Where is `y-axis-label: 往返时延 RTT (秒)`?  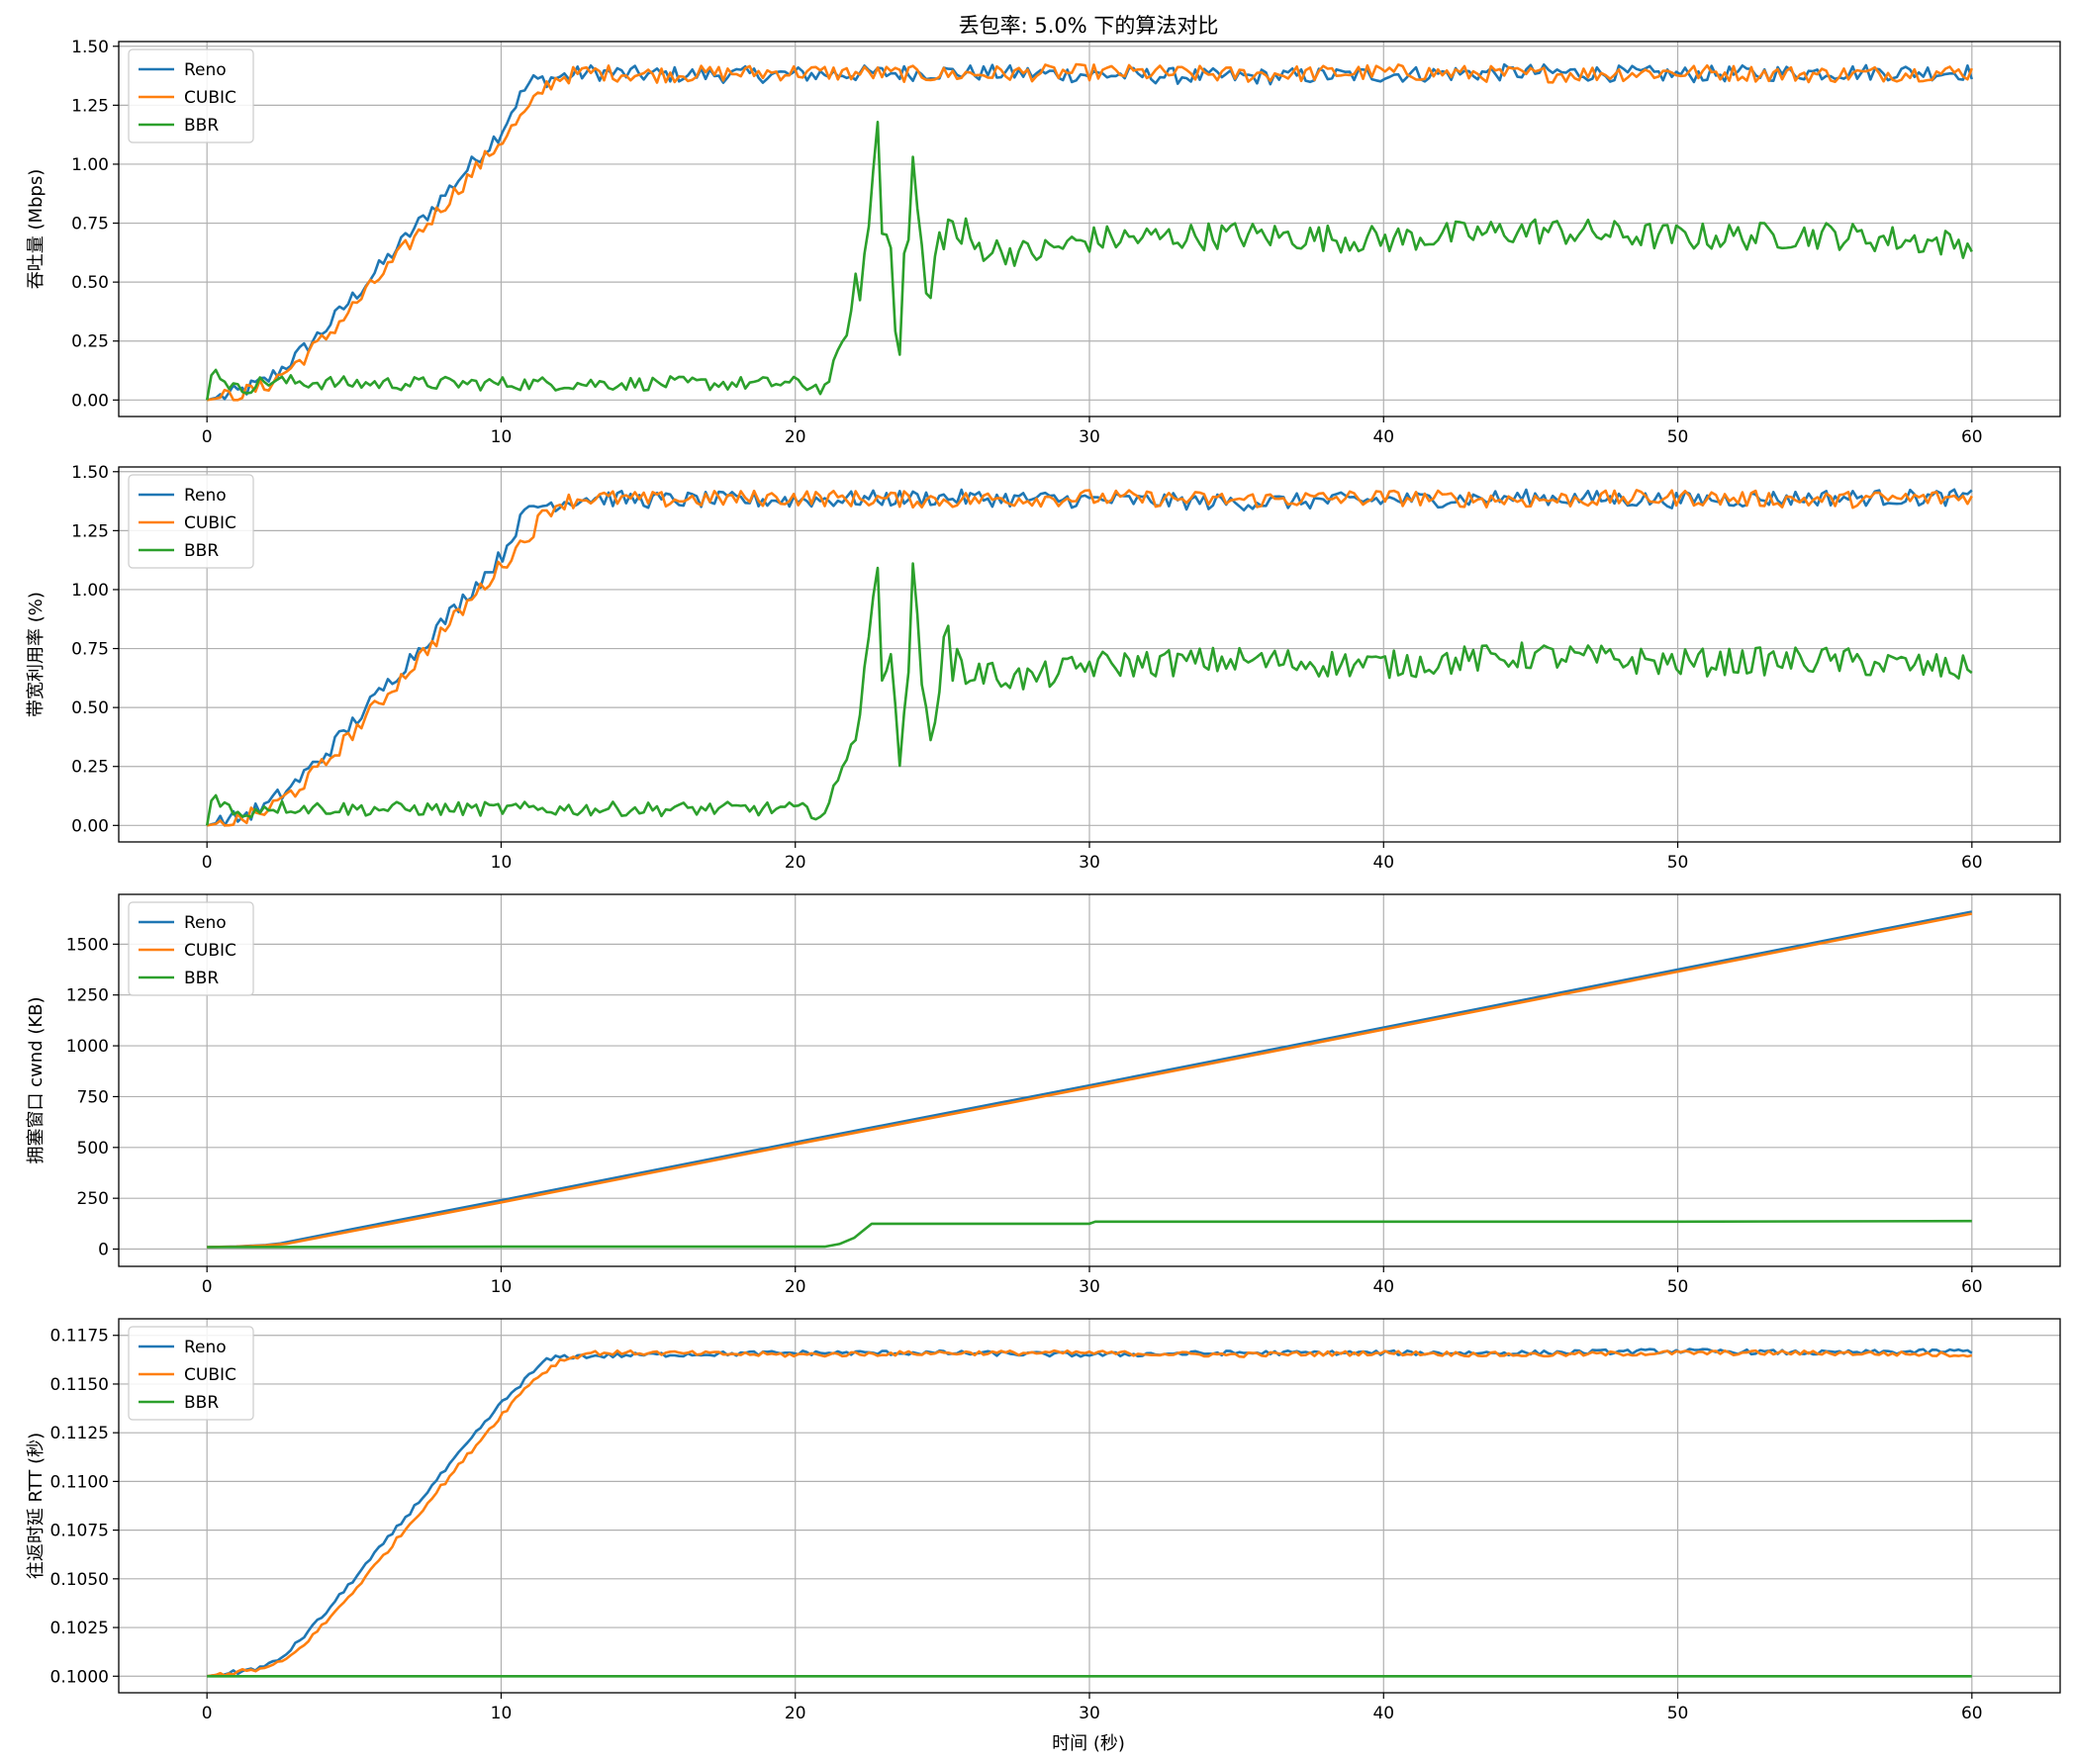 y-axis-label: 往返时延 RTT (秒) is located at coordinates (36, 1506).